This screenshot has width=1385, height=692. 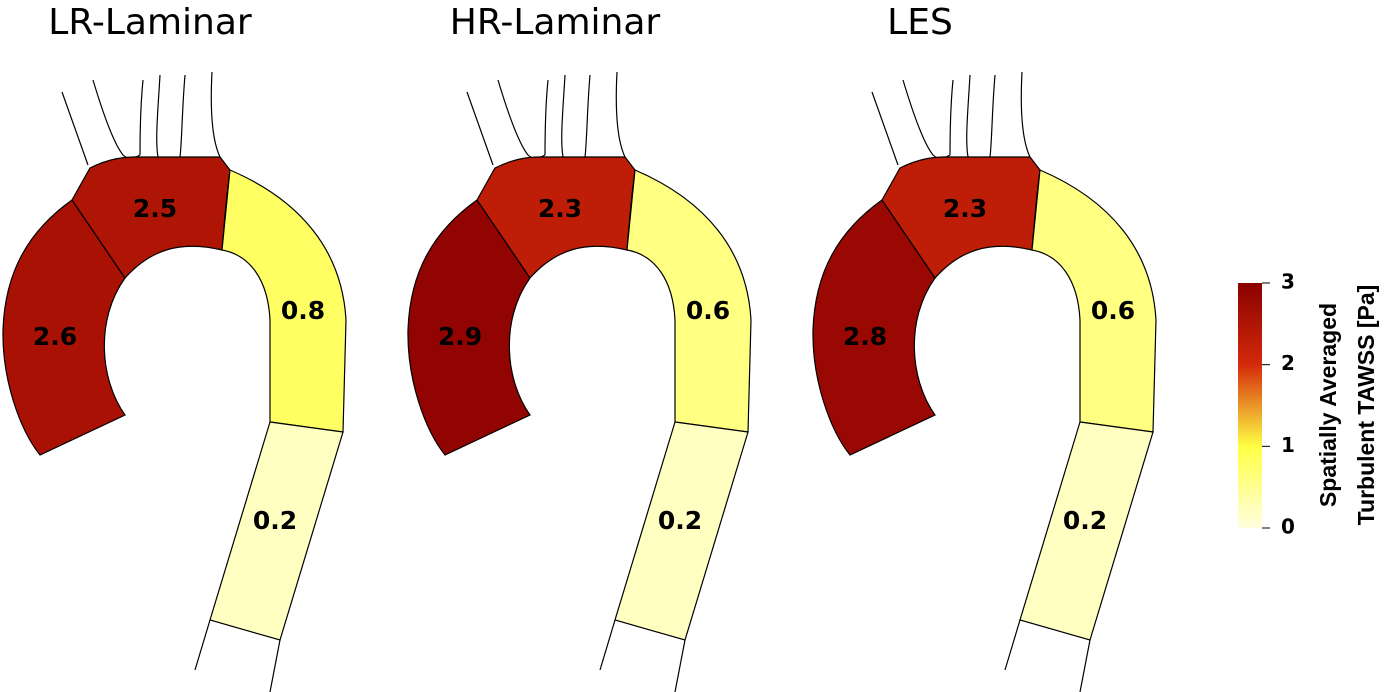 What do you see at coordinates (1366, 405) in the screenshot?
I see `colorbar-label: Turbulent TAWSS [Pa]` at bounding box center [1366, 405].